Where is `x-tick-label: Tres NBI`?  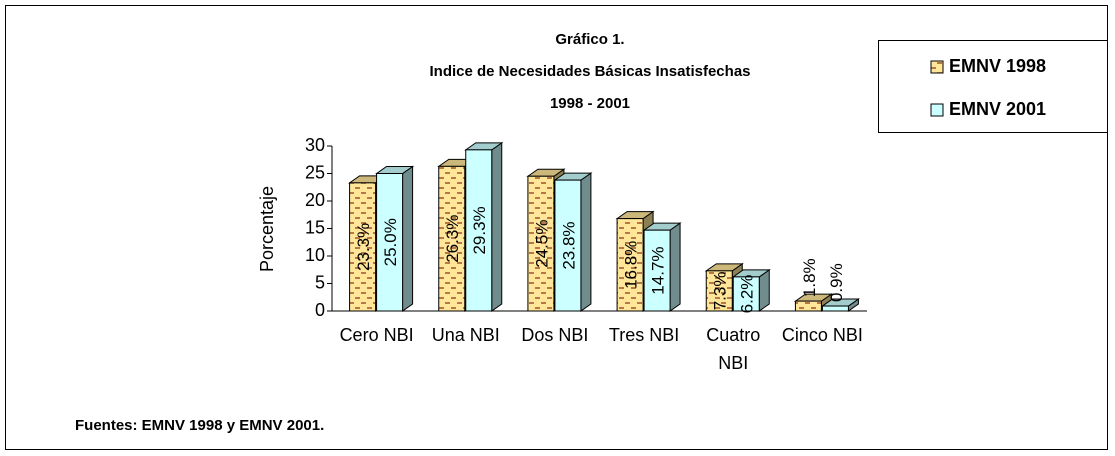 x-tick-label: Tres NBI is located at coordinates (644, 335).